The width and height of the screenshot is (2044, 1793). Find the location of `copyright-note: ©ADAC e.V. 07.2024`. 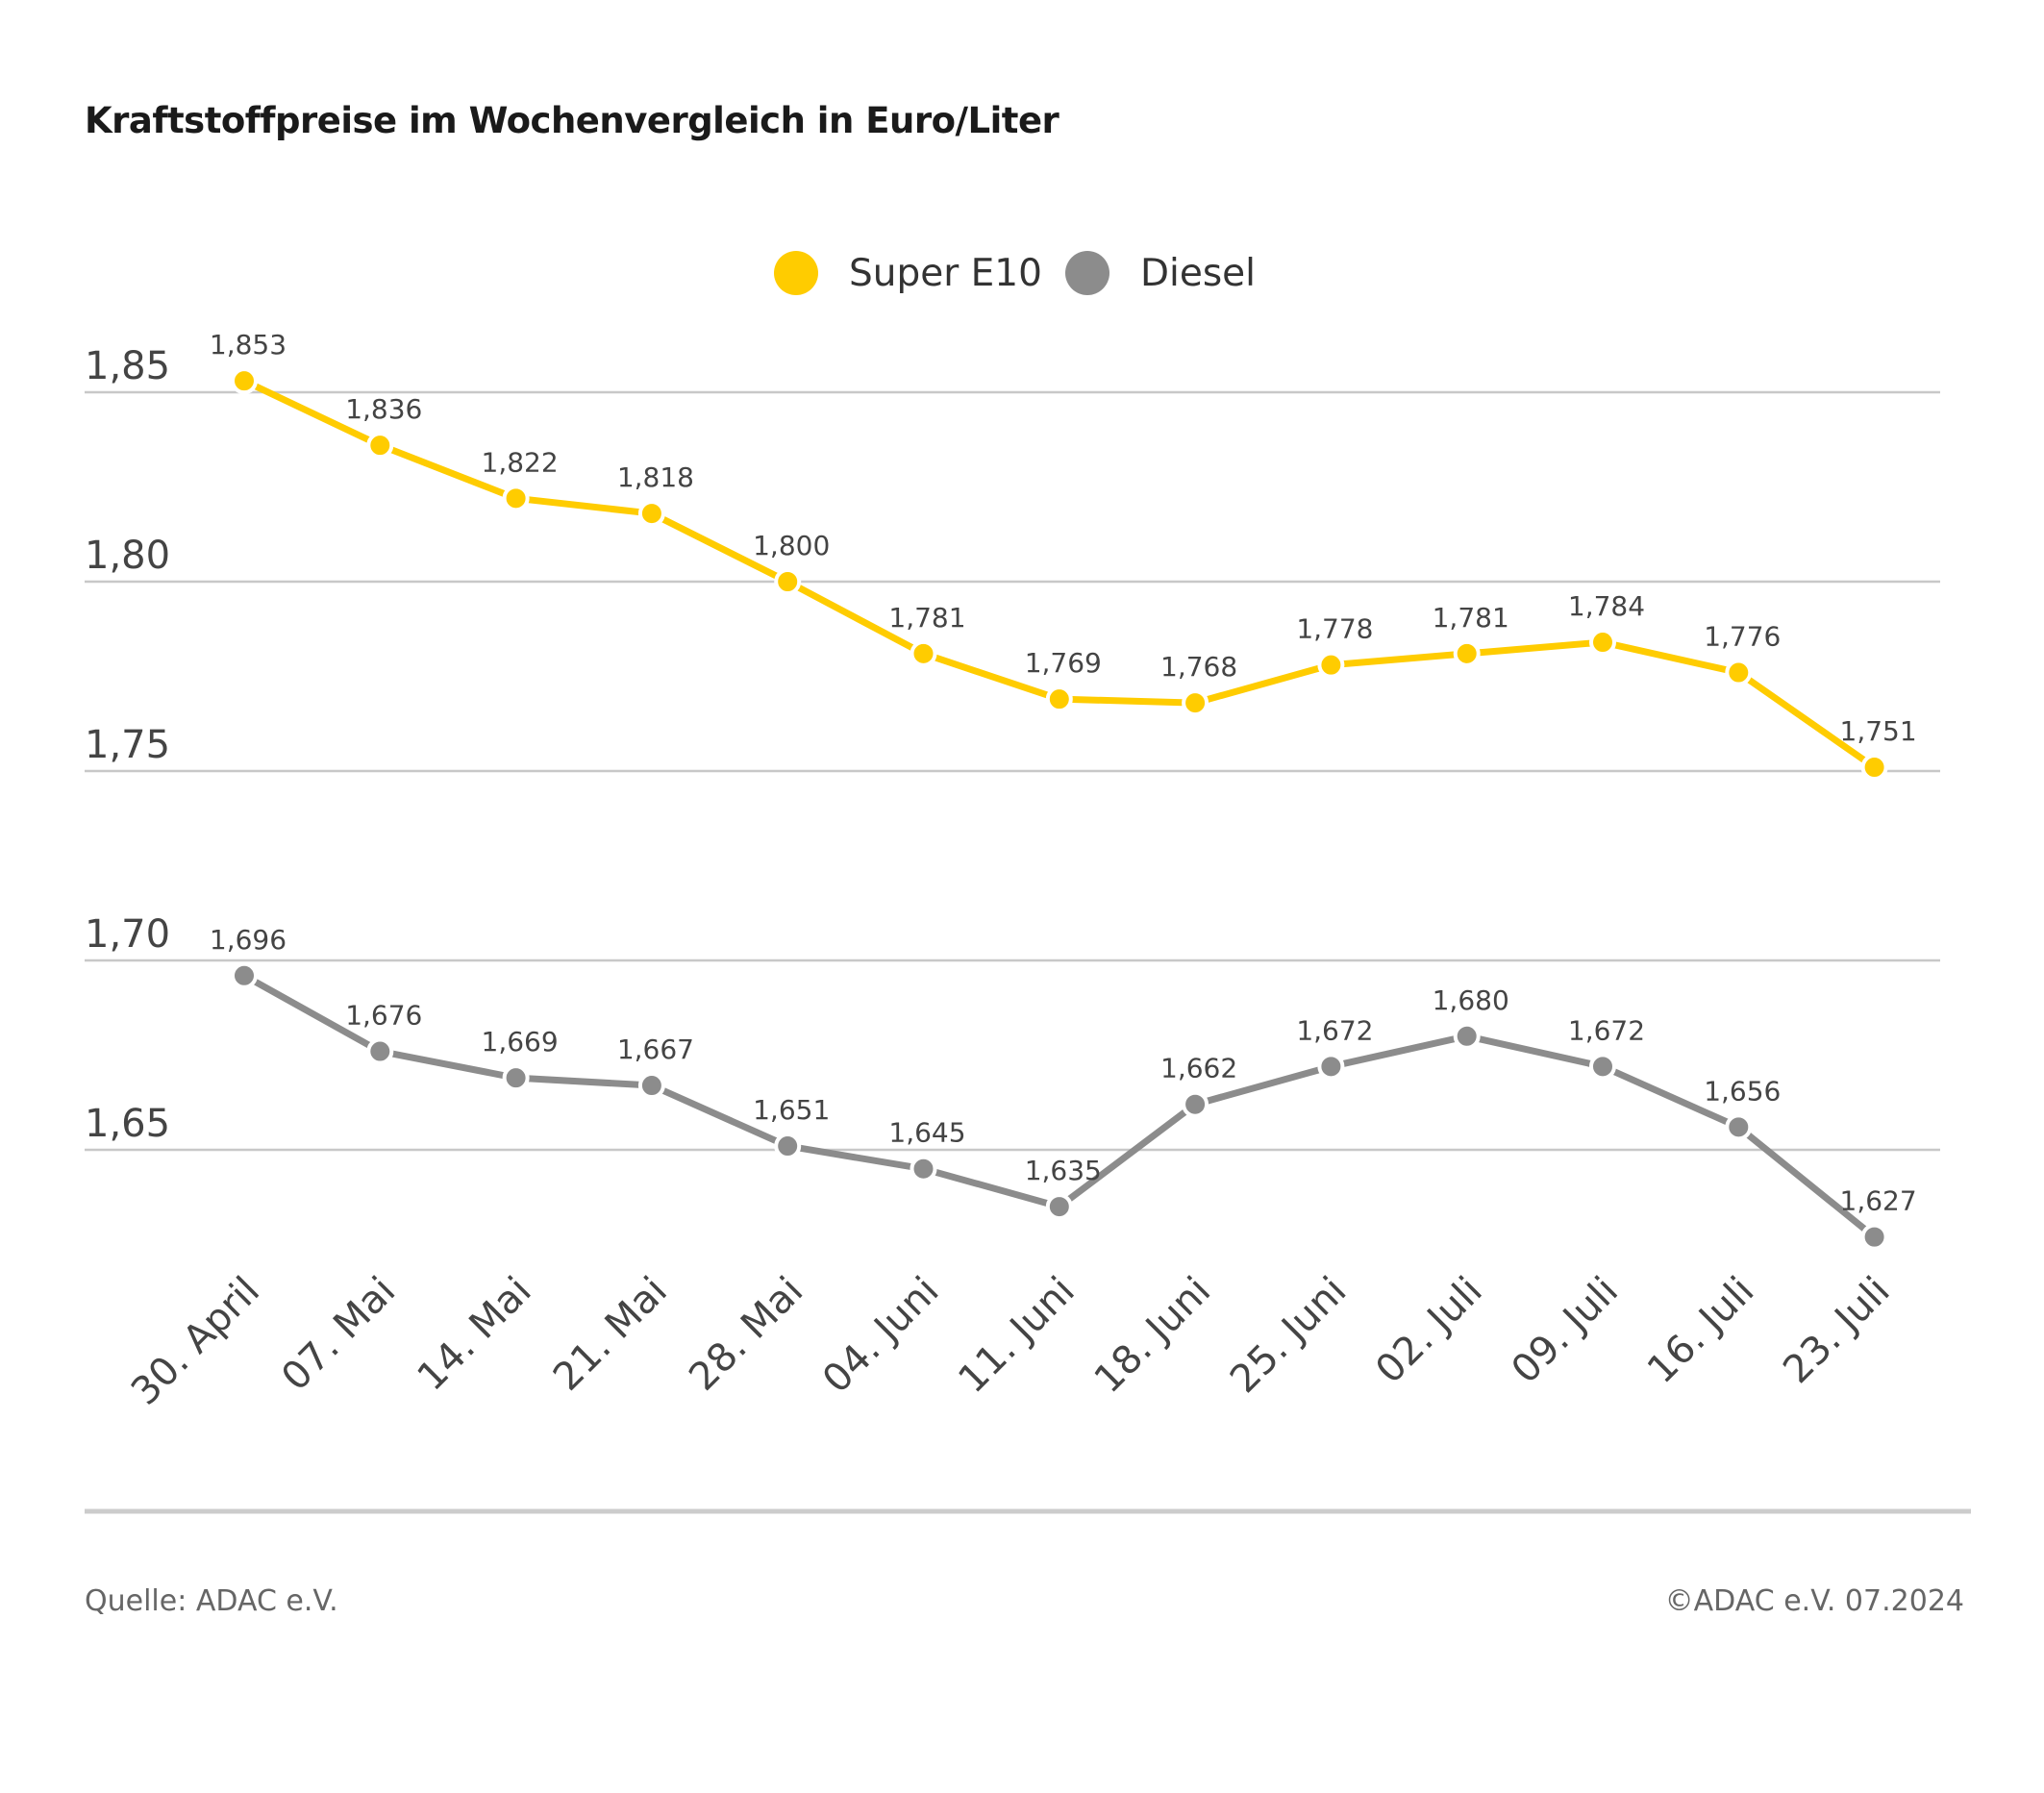

copyright-note: ©ADAC e.V. 07.2024 is located at coordinates (1814, 1601).